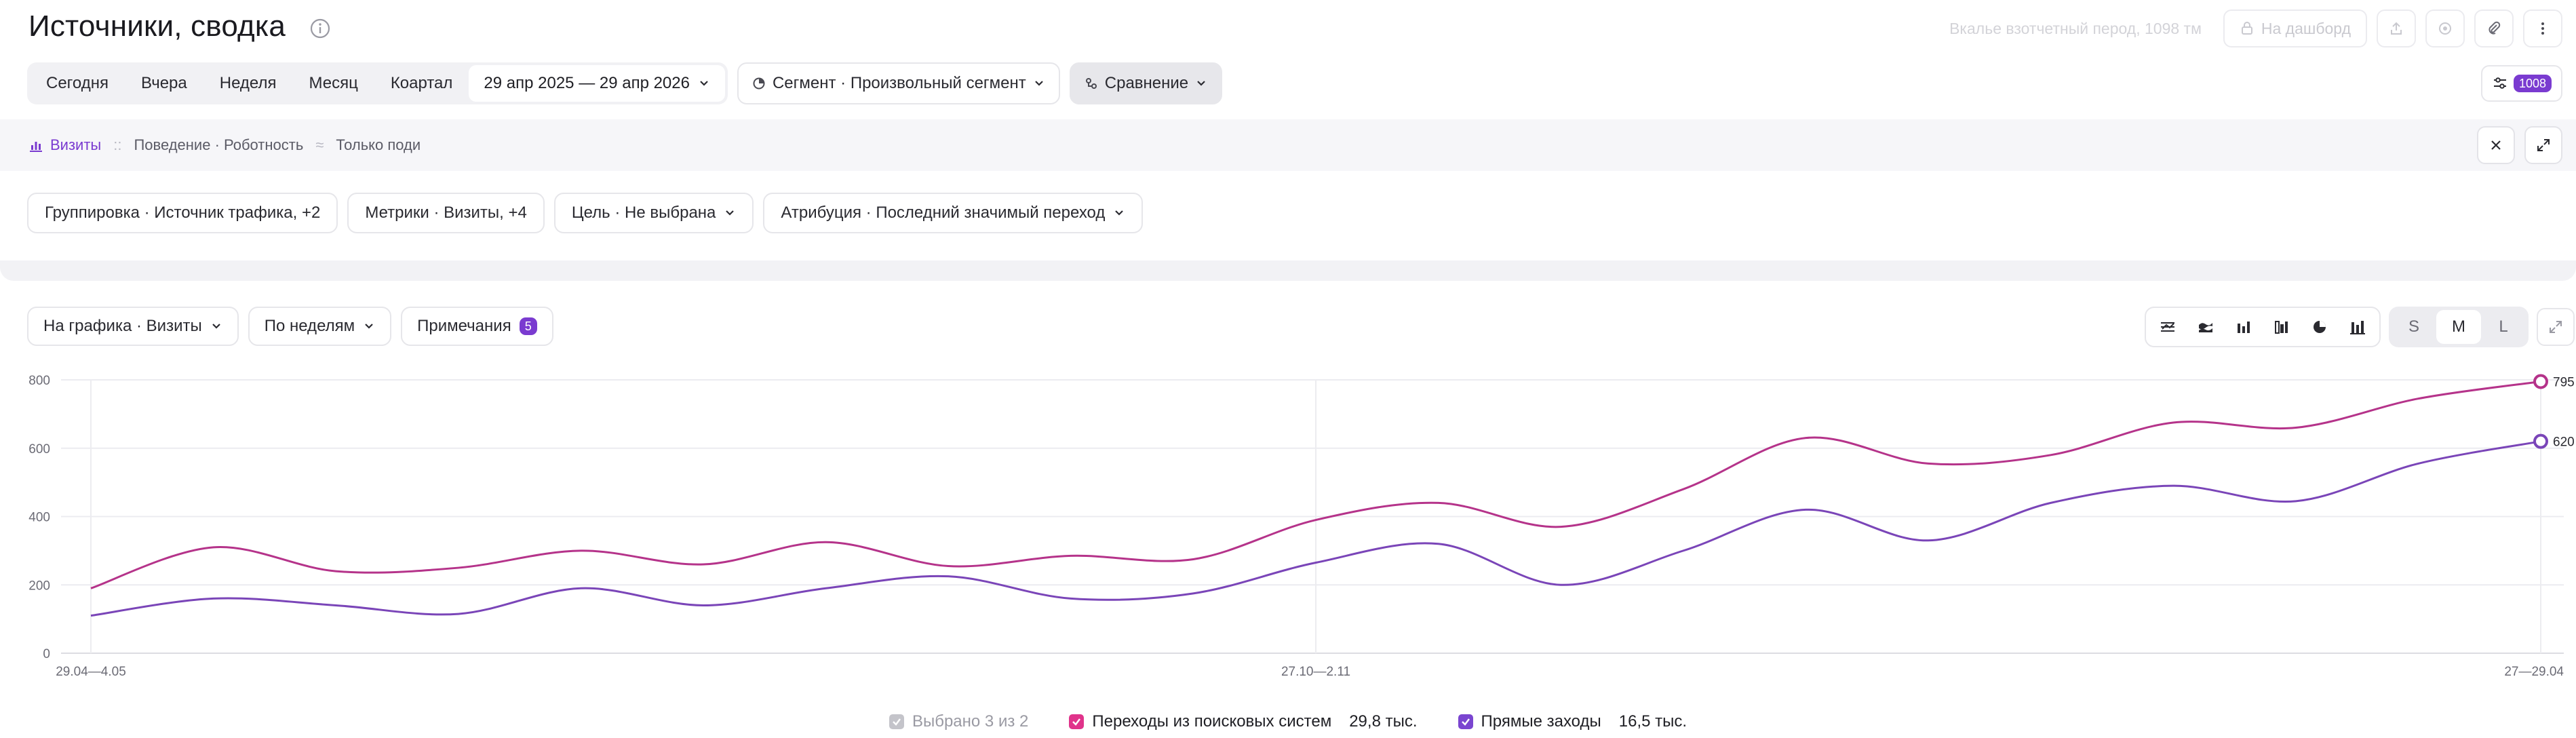 This screenshot has height=738, width=2576. Describe the element at coordinates (333, 83) in the screenshot. I see `period-month: Месяц` at that location.